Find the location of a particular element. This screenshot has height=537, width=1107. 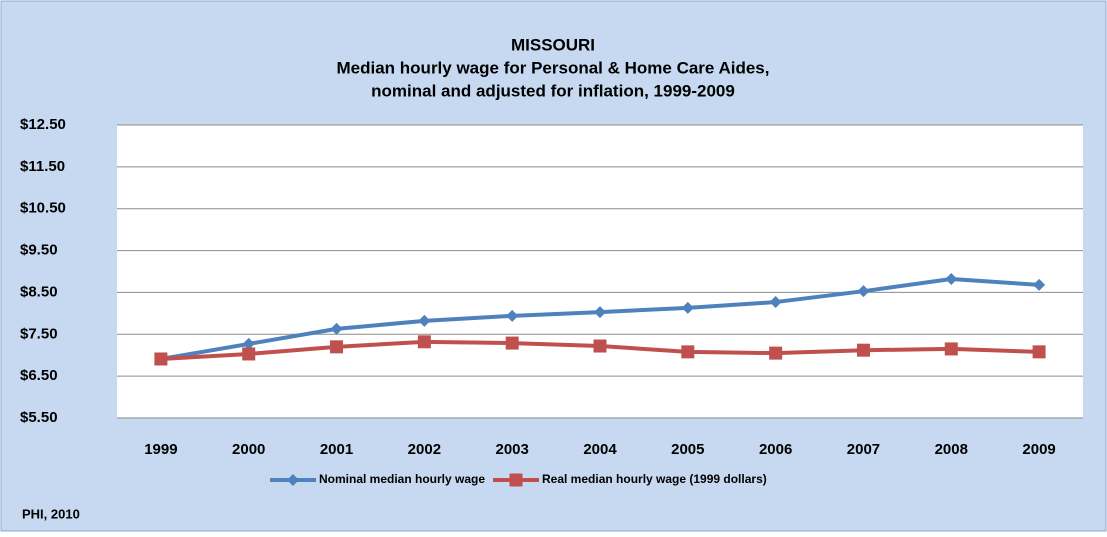

y-tick-label: $7.50 is located at coordinates (39, 333).